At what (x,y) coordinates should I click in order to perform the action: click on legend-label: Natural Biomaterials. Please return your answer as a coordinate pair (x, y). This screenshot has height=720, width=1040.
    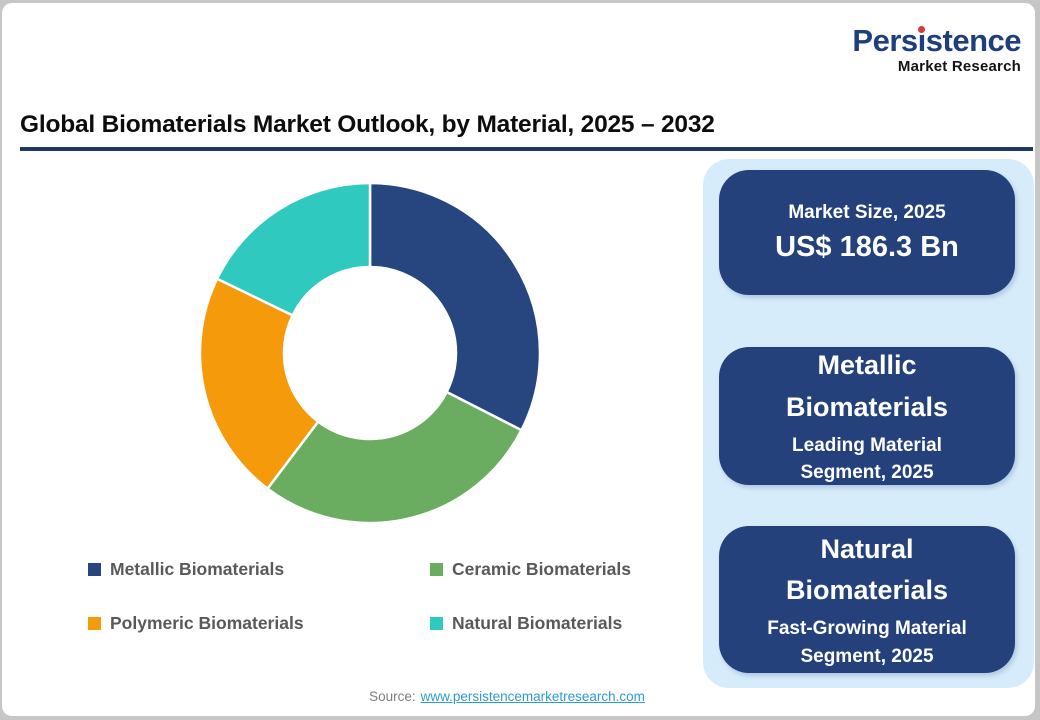
    Looking at the image, I should click on (537, 622).